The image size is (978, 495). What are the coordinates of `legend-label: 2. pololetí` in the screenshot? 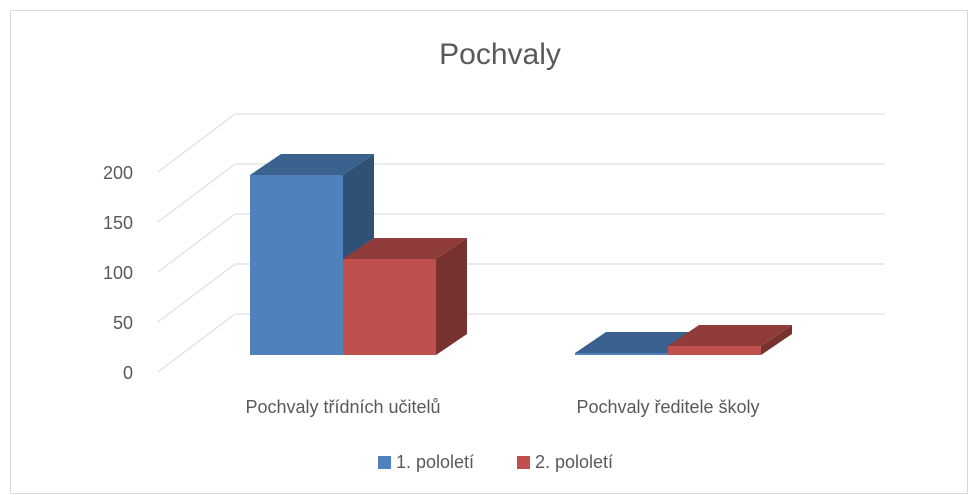 It's located at (574, 462).